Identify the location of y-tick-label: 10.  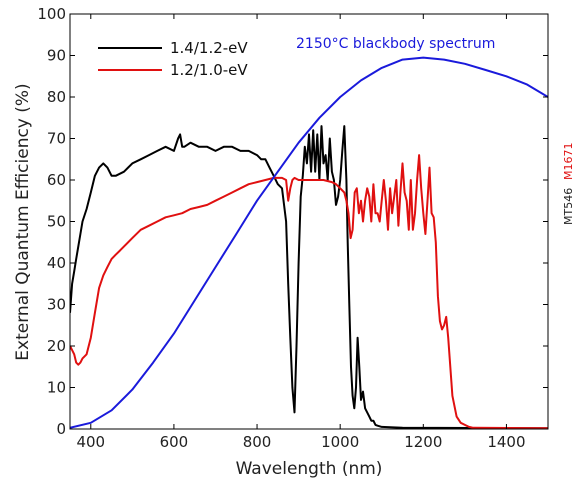
(56, 388).